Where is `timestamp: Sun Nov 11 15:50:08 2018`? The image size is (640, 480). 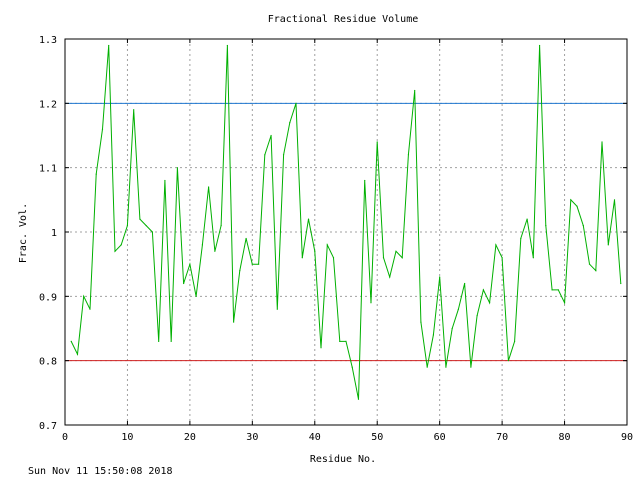
timestamp: Sun Nov 11 15:50:08 2018 is located at coordinates (100, 471).